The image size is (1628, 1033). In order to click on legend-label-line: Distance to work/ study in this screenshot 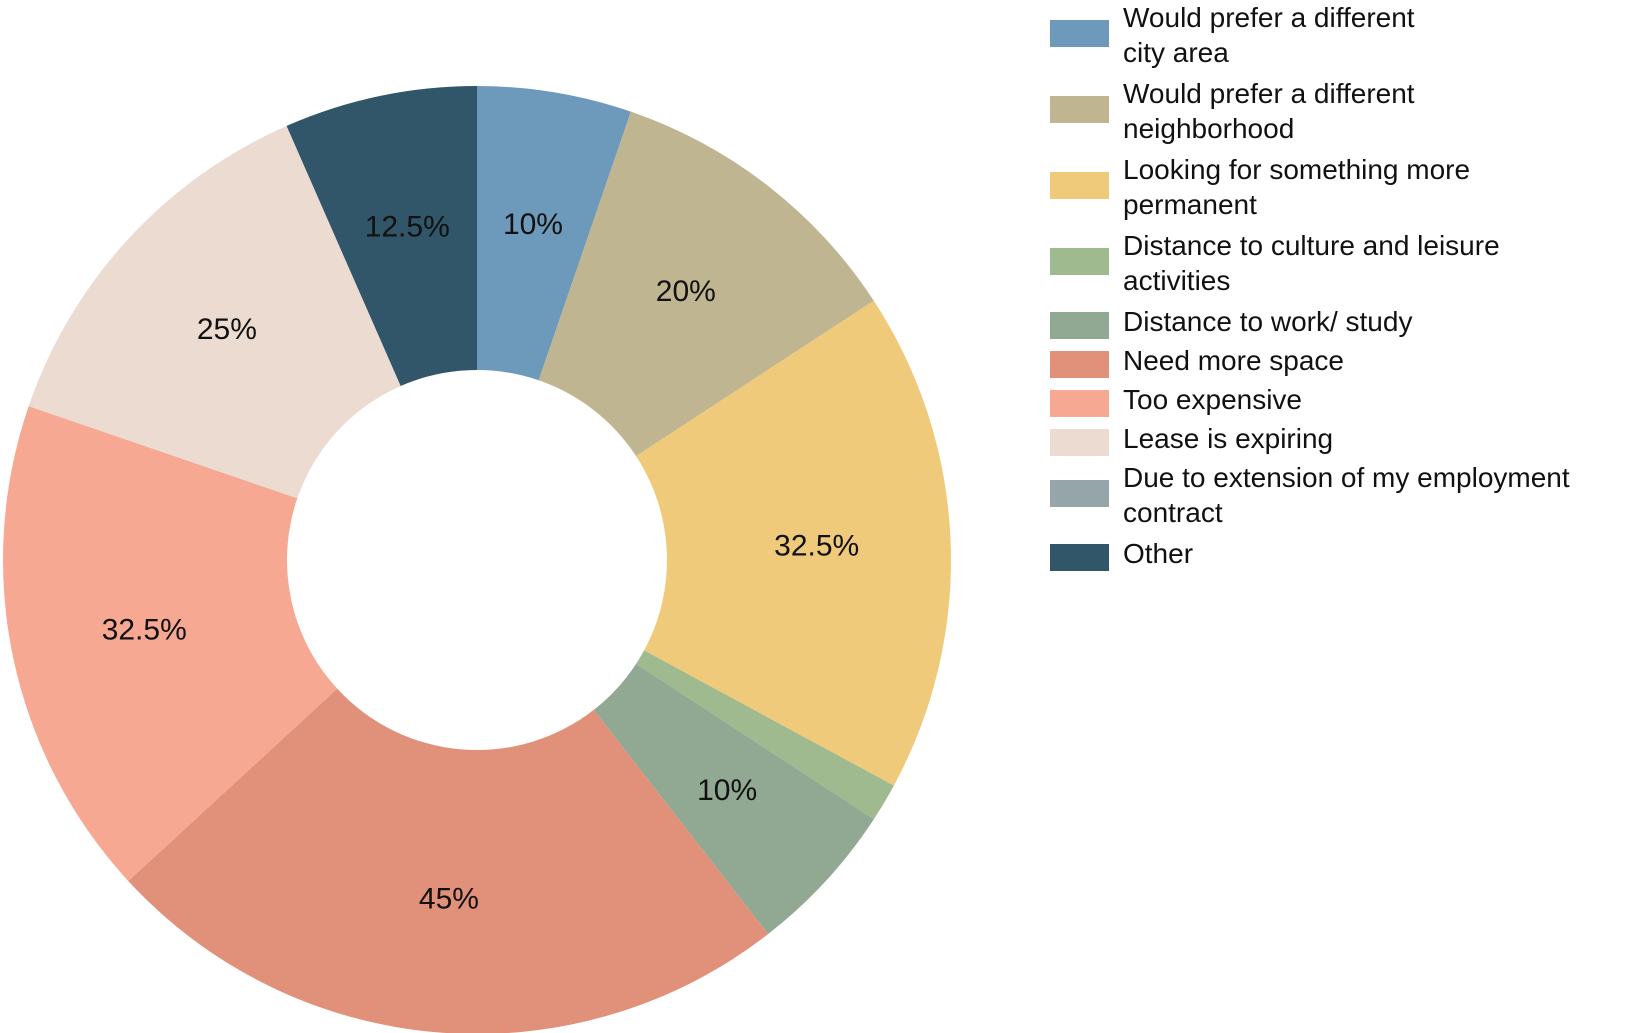, I will do `click(1268, 321)`.